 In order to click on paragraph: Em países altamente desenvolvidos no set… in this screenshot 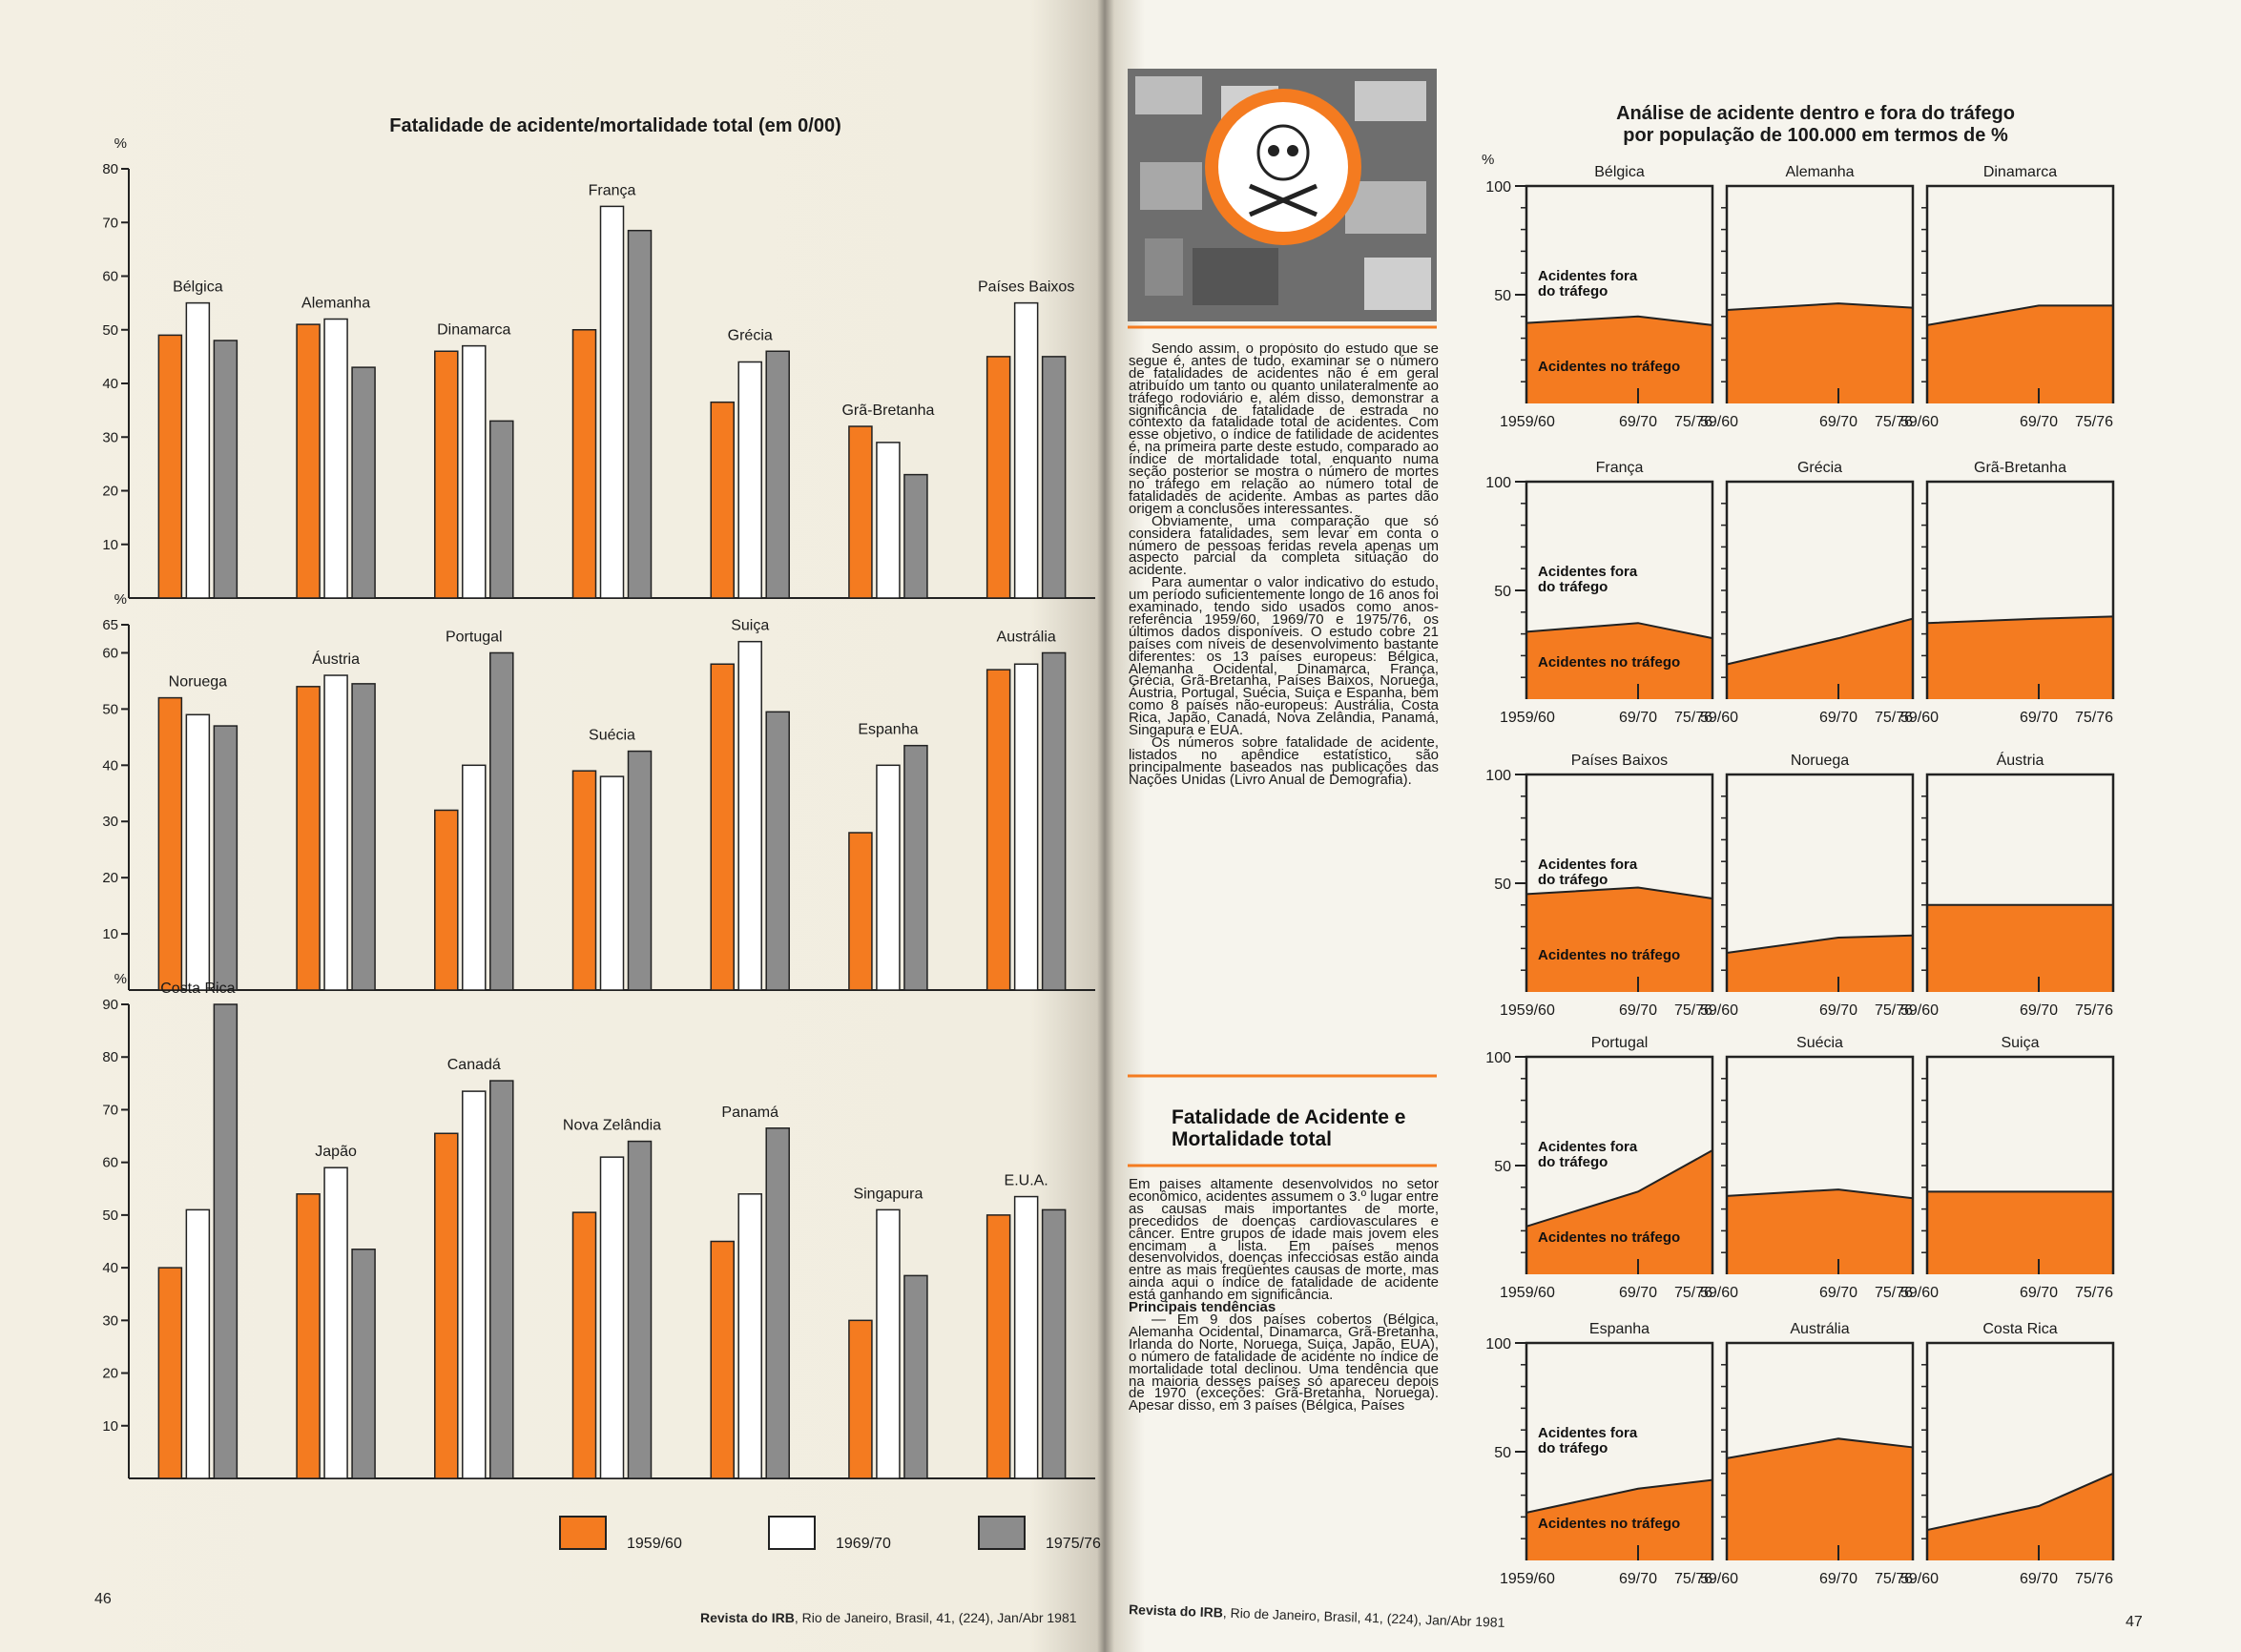, I will do `click(1284, 1242)`.